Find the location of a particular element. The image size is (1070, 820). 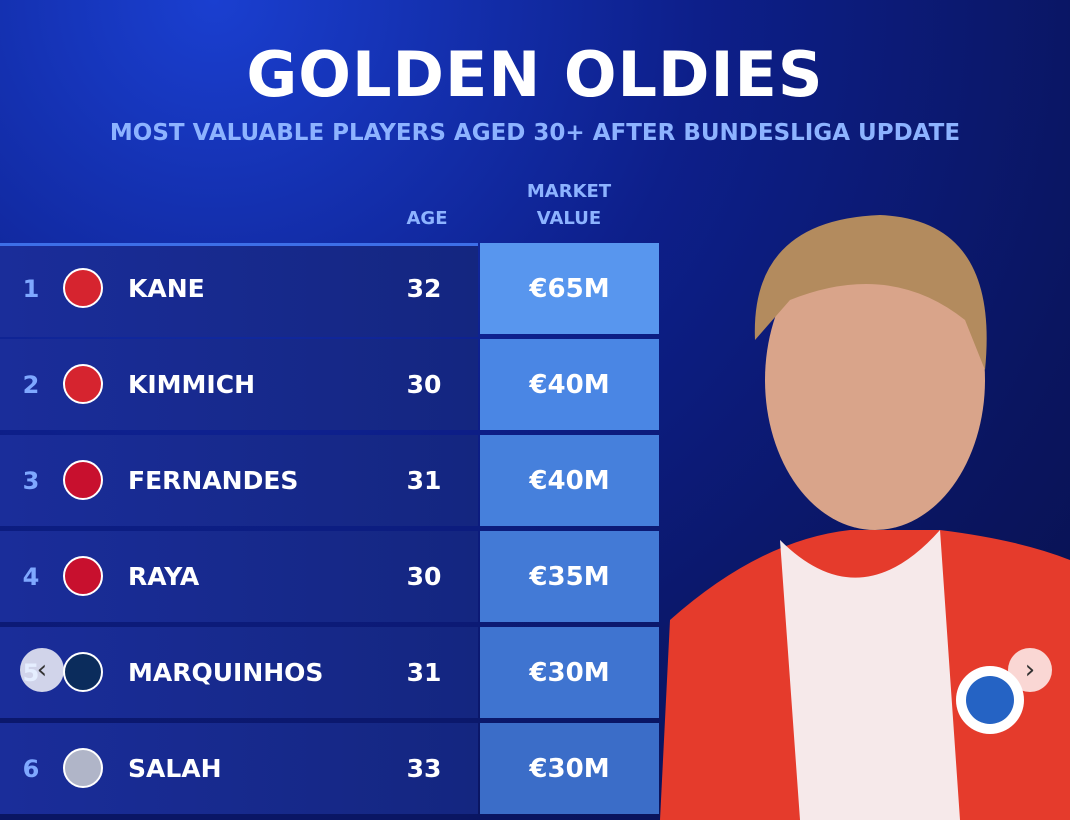

player-name: KANE is located at coordinates (166, 288).